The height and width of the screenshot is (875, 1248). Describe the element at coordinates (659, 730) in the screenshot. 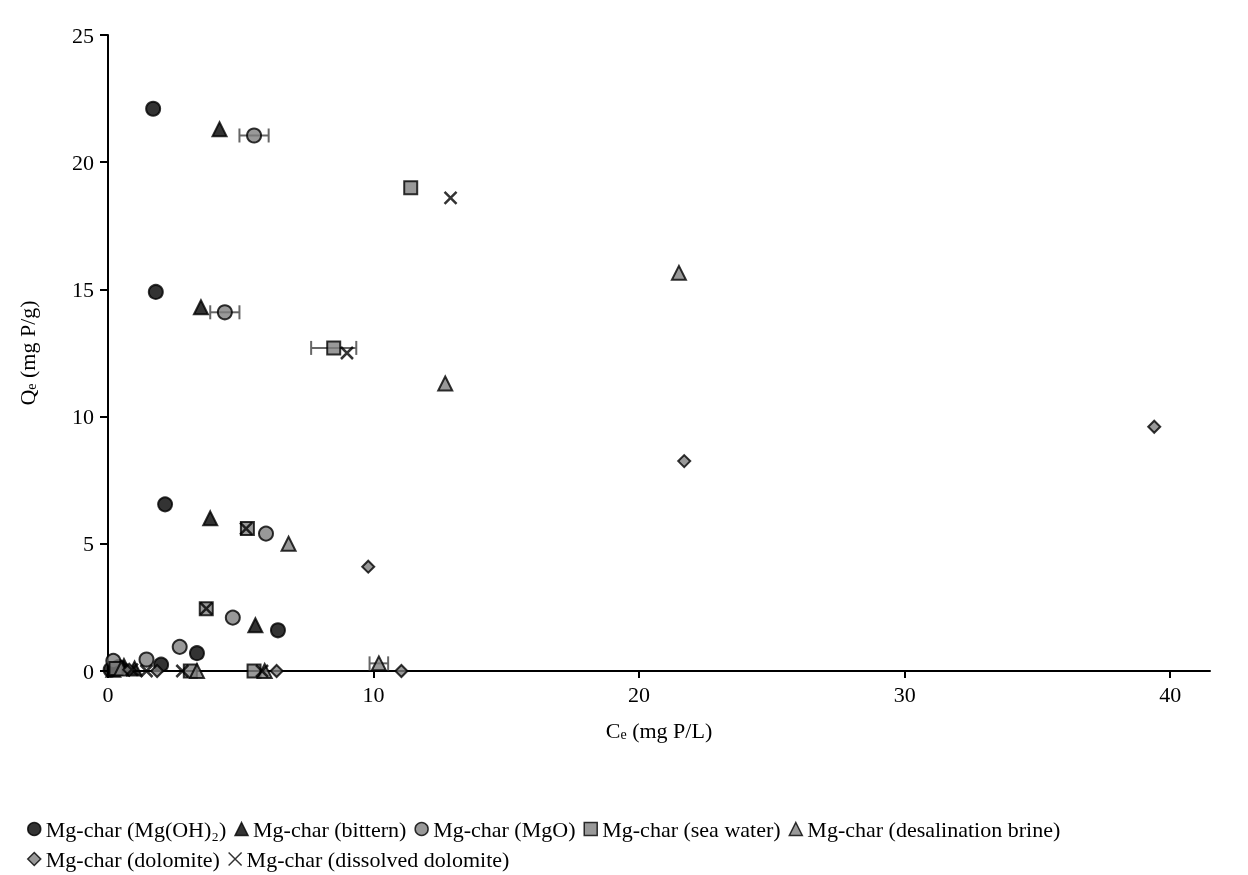

I see `x-axis-title: Ce (mg P/L)` at that location.